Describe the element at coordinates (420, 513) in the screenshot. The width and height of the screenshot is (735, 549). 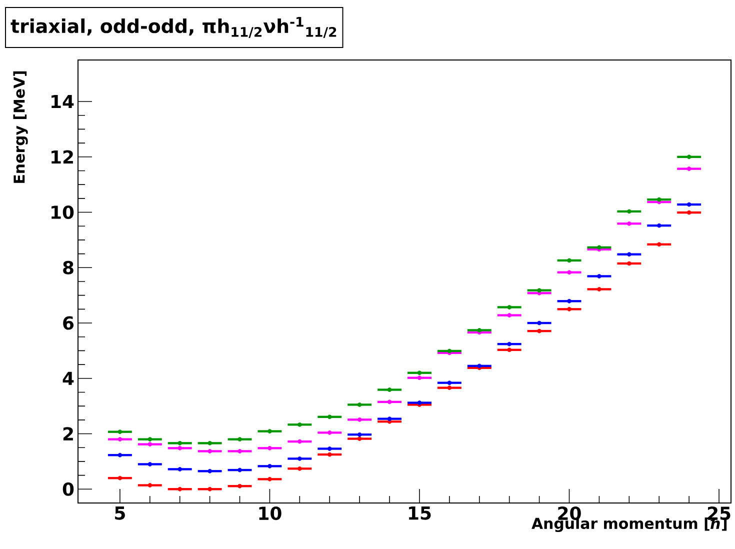
I see `x-tick-label: 15` at that location.